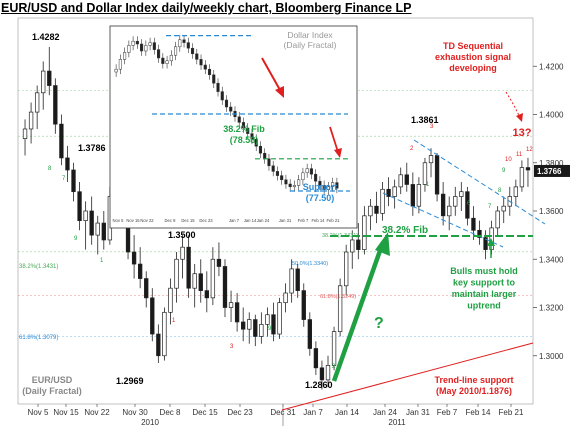 The height and width of the screenshot is (429, 572). What do you see at coordinates (244, 140) in the screenshot?
I see `inset-fib-label: (78.58)` at bounding box center [244, 140].